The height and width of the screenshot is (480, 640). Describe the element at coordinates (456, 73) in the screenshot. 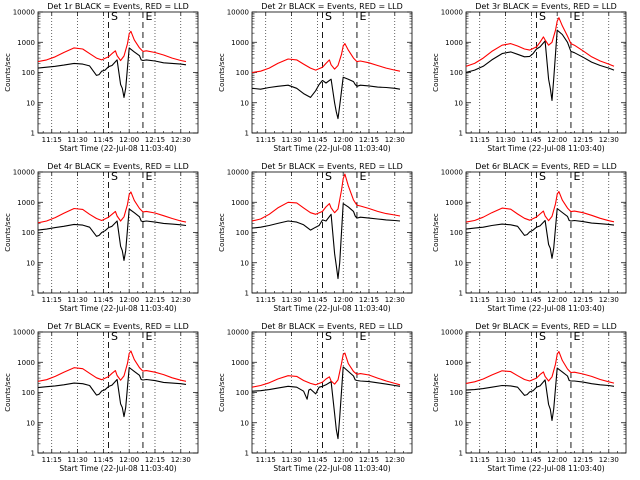

I see `y-tick-label: 100` at that location.